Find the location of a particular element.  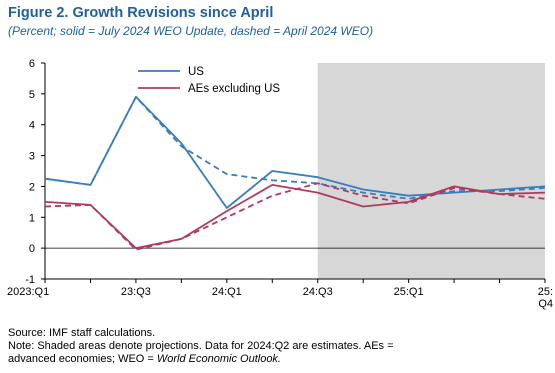

x-tick-label: 25: is located at coordinates (545, 292).